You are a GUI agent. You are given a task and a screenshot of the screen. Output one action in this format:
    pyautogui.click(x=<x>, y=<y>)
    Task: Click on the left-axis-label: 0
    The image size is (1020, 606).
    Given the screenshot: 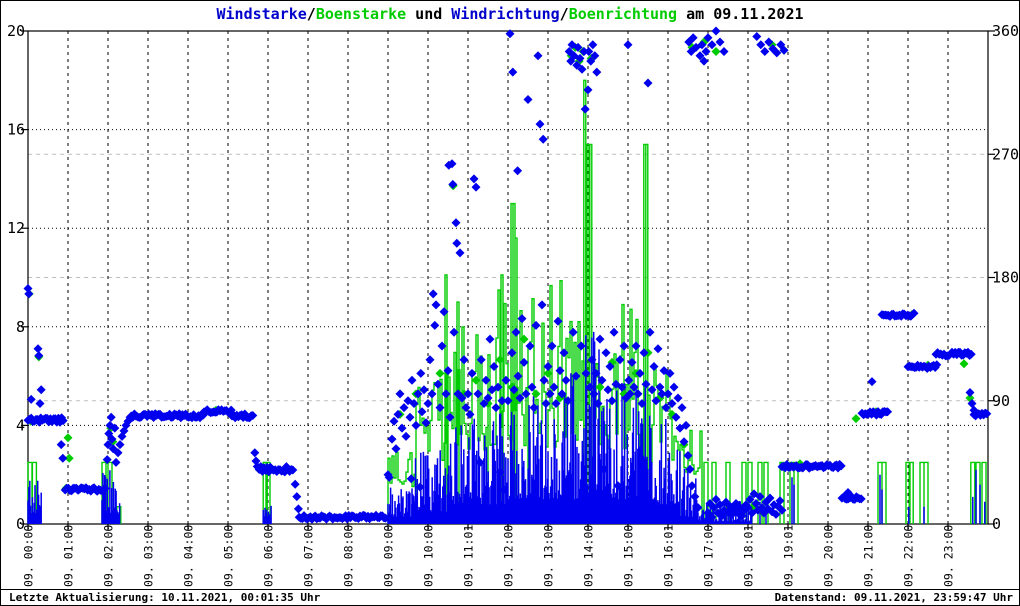 What is the action you would take?
    pyautogui.click(x=20, y=524)
    